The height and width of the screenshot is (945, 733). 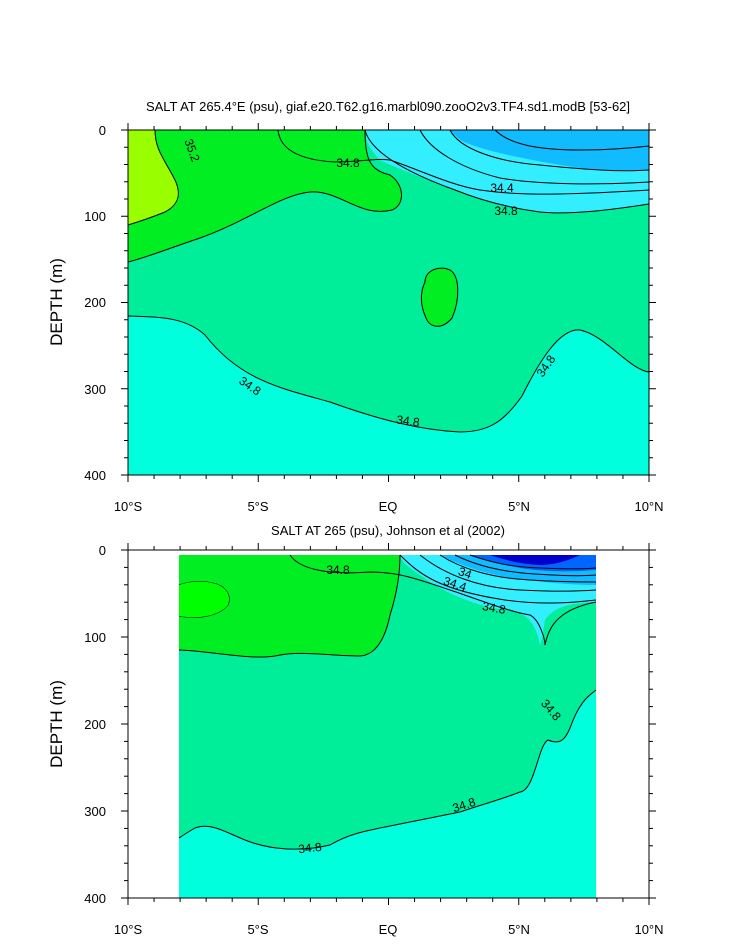 I want to click on fill-fresher-surface, so click(x=549, y=150).